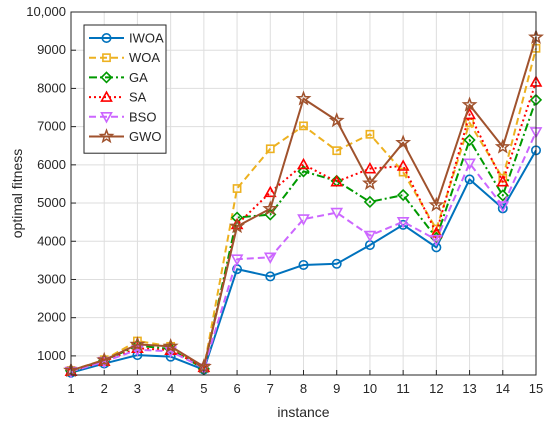  What do you see at coordinates (118, 97) in the screenshot?
I see `legend-item: SA` at bounding box center [118, 97].